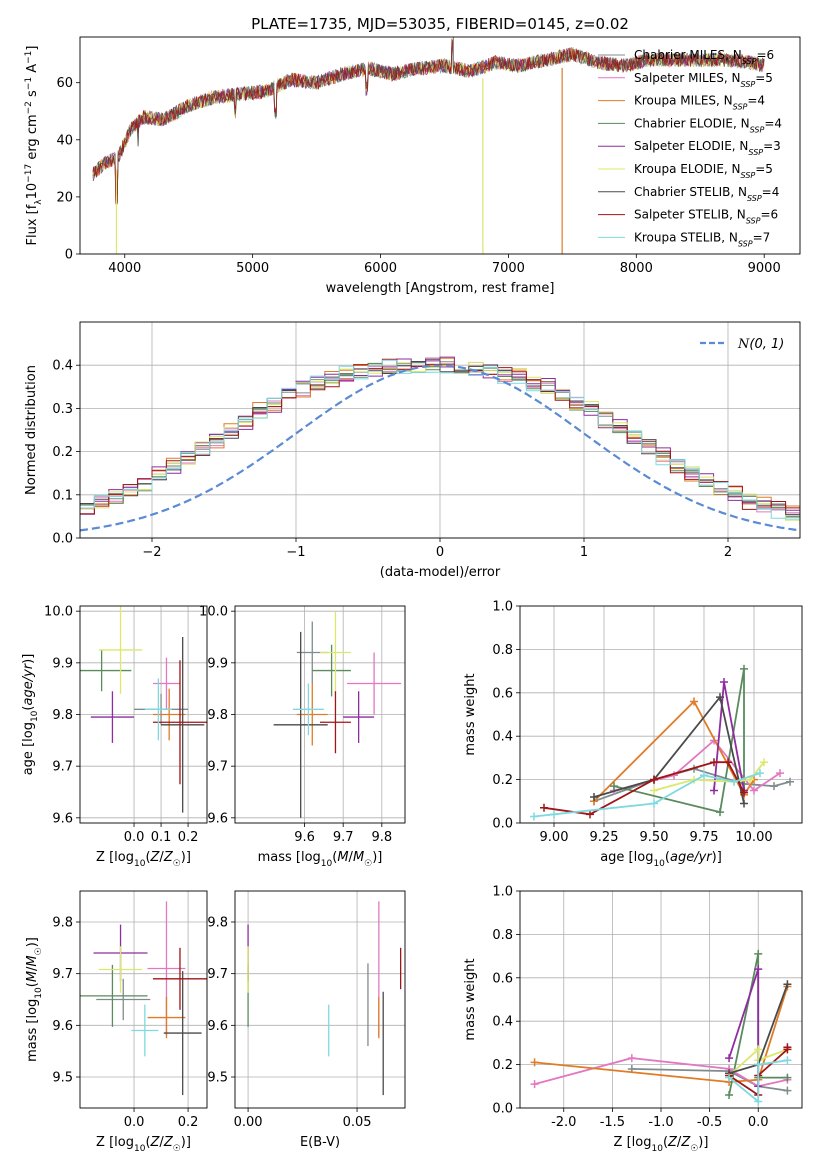 This screenshot has width=819, height=1170. What do you see at coordinates (563, 1122) in the screenshot?
I see `x-tick-label: -2.0` at bounding box center [563, 1122].